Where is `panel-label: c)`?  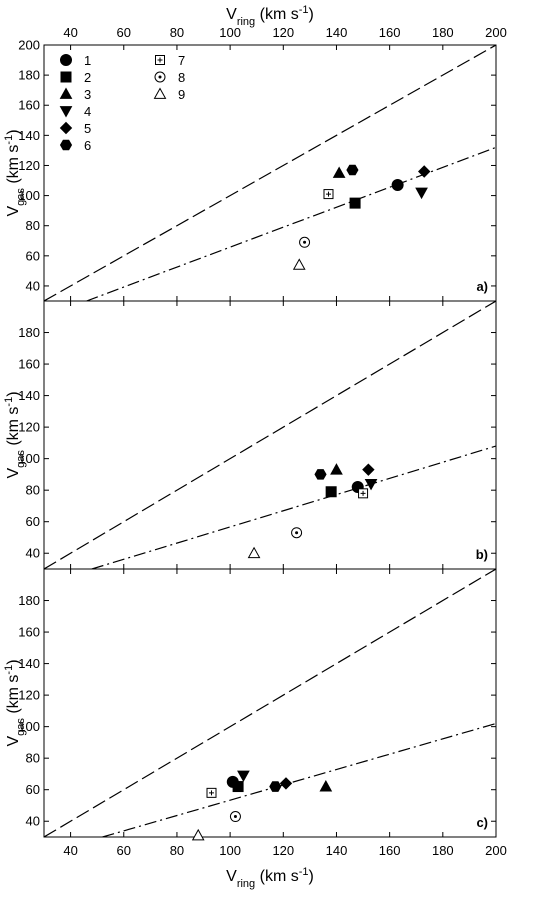
panel-label: c) is located at coordinates (482, 822).